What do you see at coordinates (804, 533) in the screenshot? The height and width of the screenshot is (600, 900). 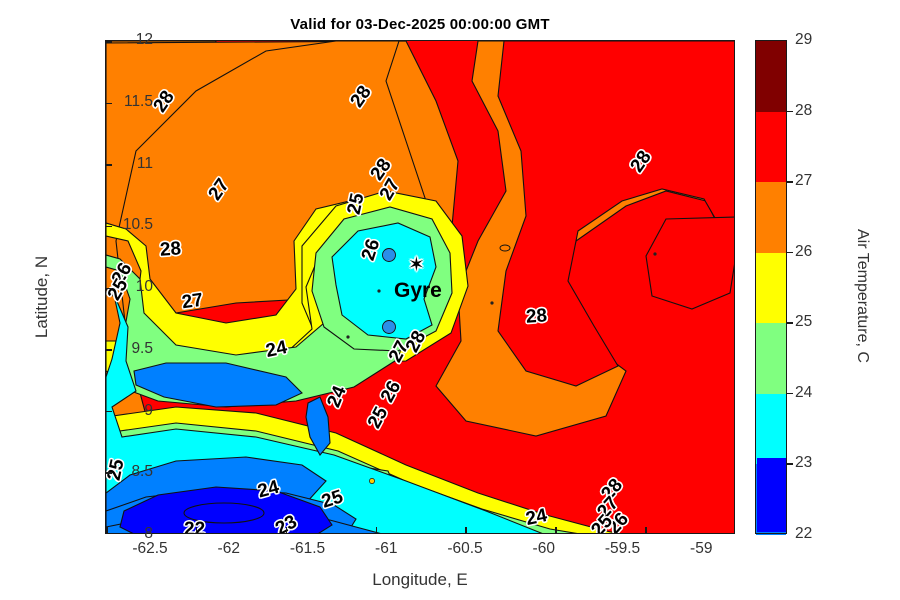 I see `colorbar-tick-label: 22` at bounding box center [804, 533].